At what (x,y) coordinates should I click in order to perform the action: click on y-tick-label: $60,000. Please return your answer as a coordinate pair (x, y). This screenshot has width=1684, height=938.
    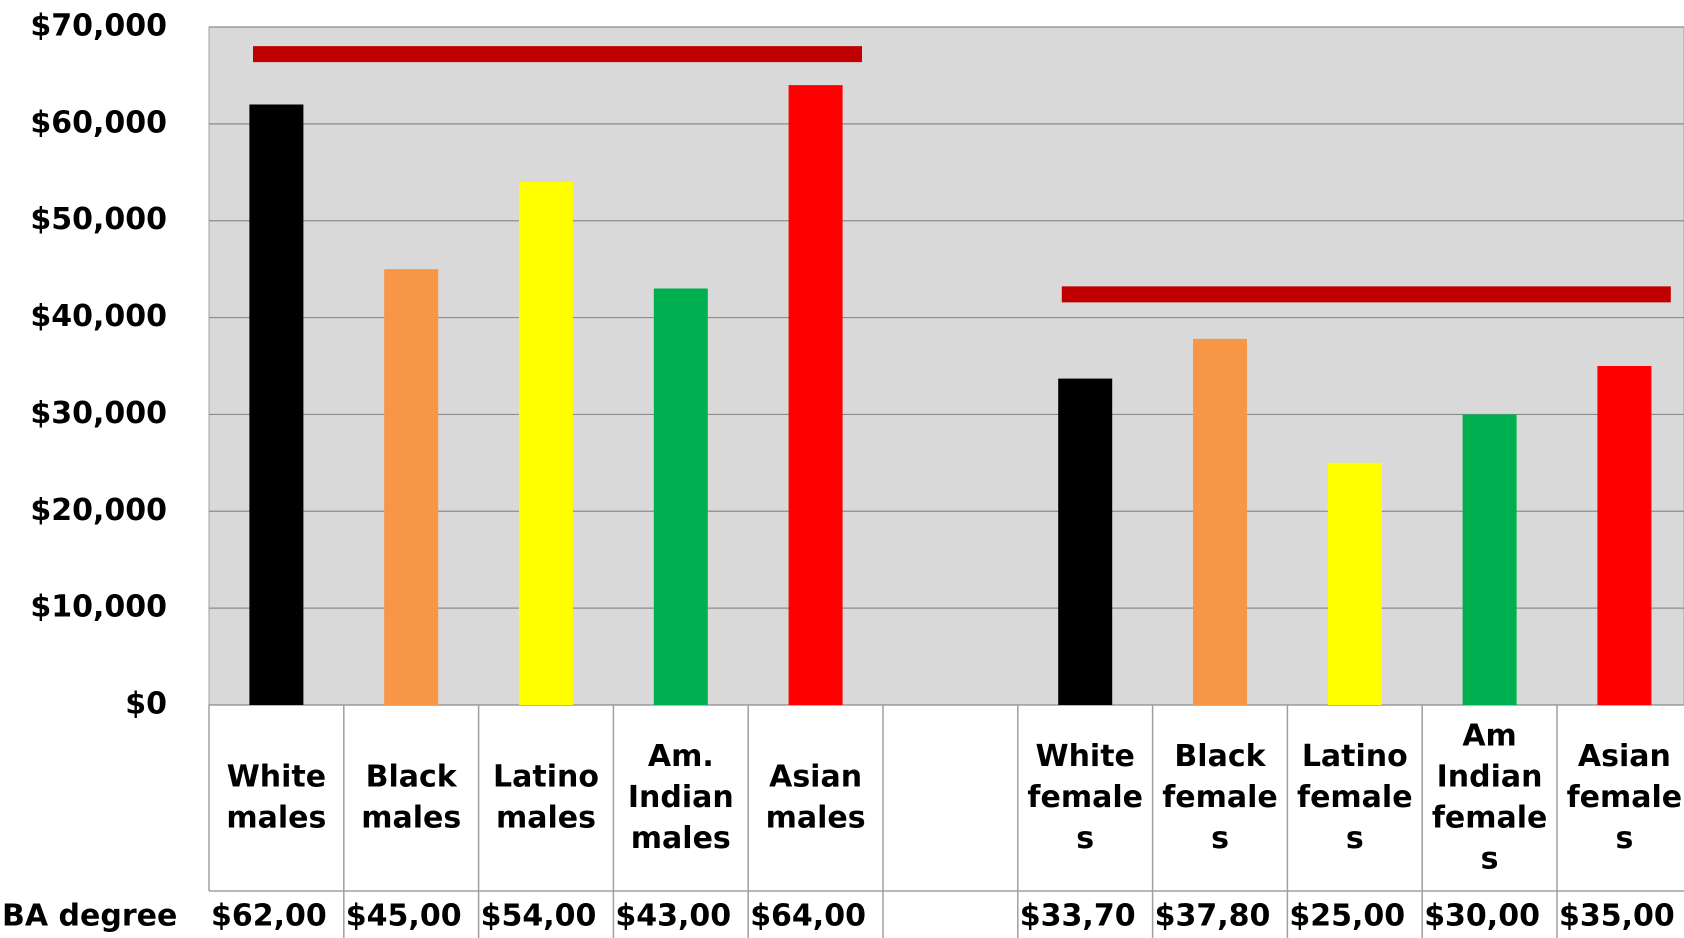
    Looking at the image, I should click on (98, 122).